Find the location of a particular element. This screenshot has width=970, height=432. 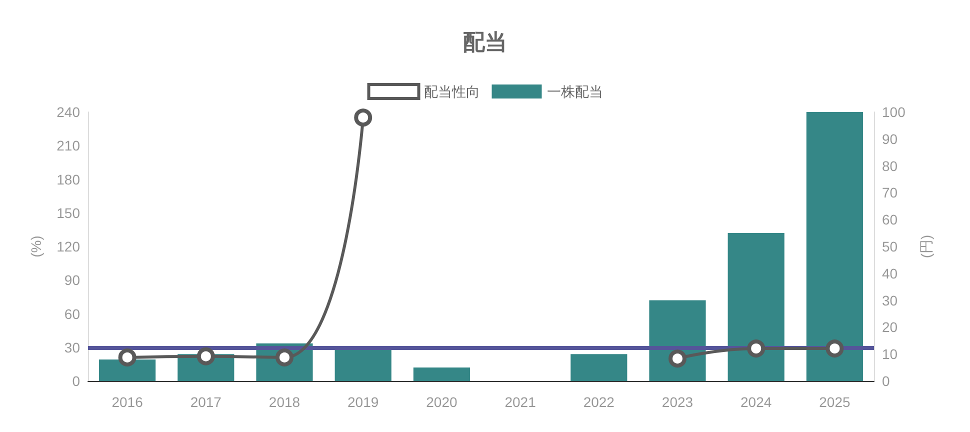

x-tick-label: 2016 is located at coordinates (128, 402).